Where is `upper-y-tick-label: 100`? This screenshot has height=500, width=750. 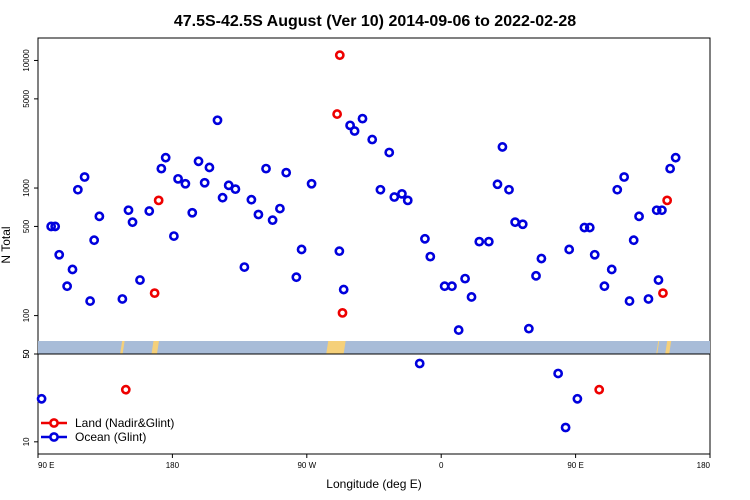
upper-y-tick-label: 100 is located at coordinates (26, 315).